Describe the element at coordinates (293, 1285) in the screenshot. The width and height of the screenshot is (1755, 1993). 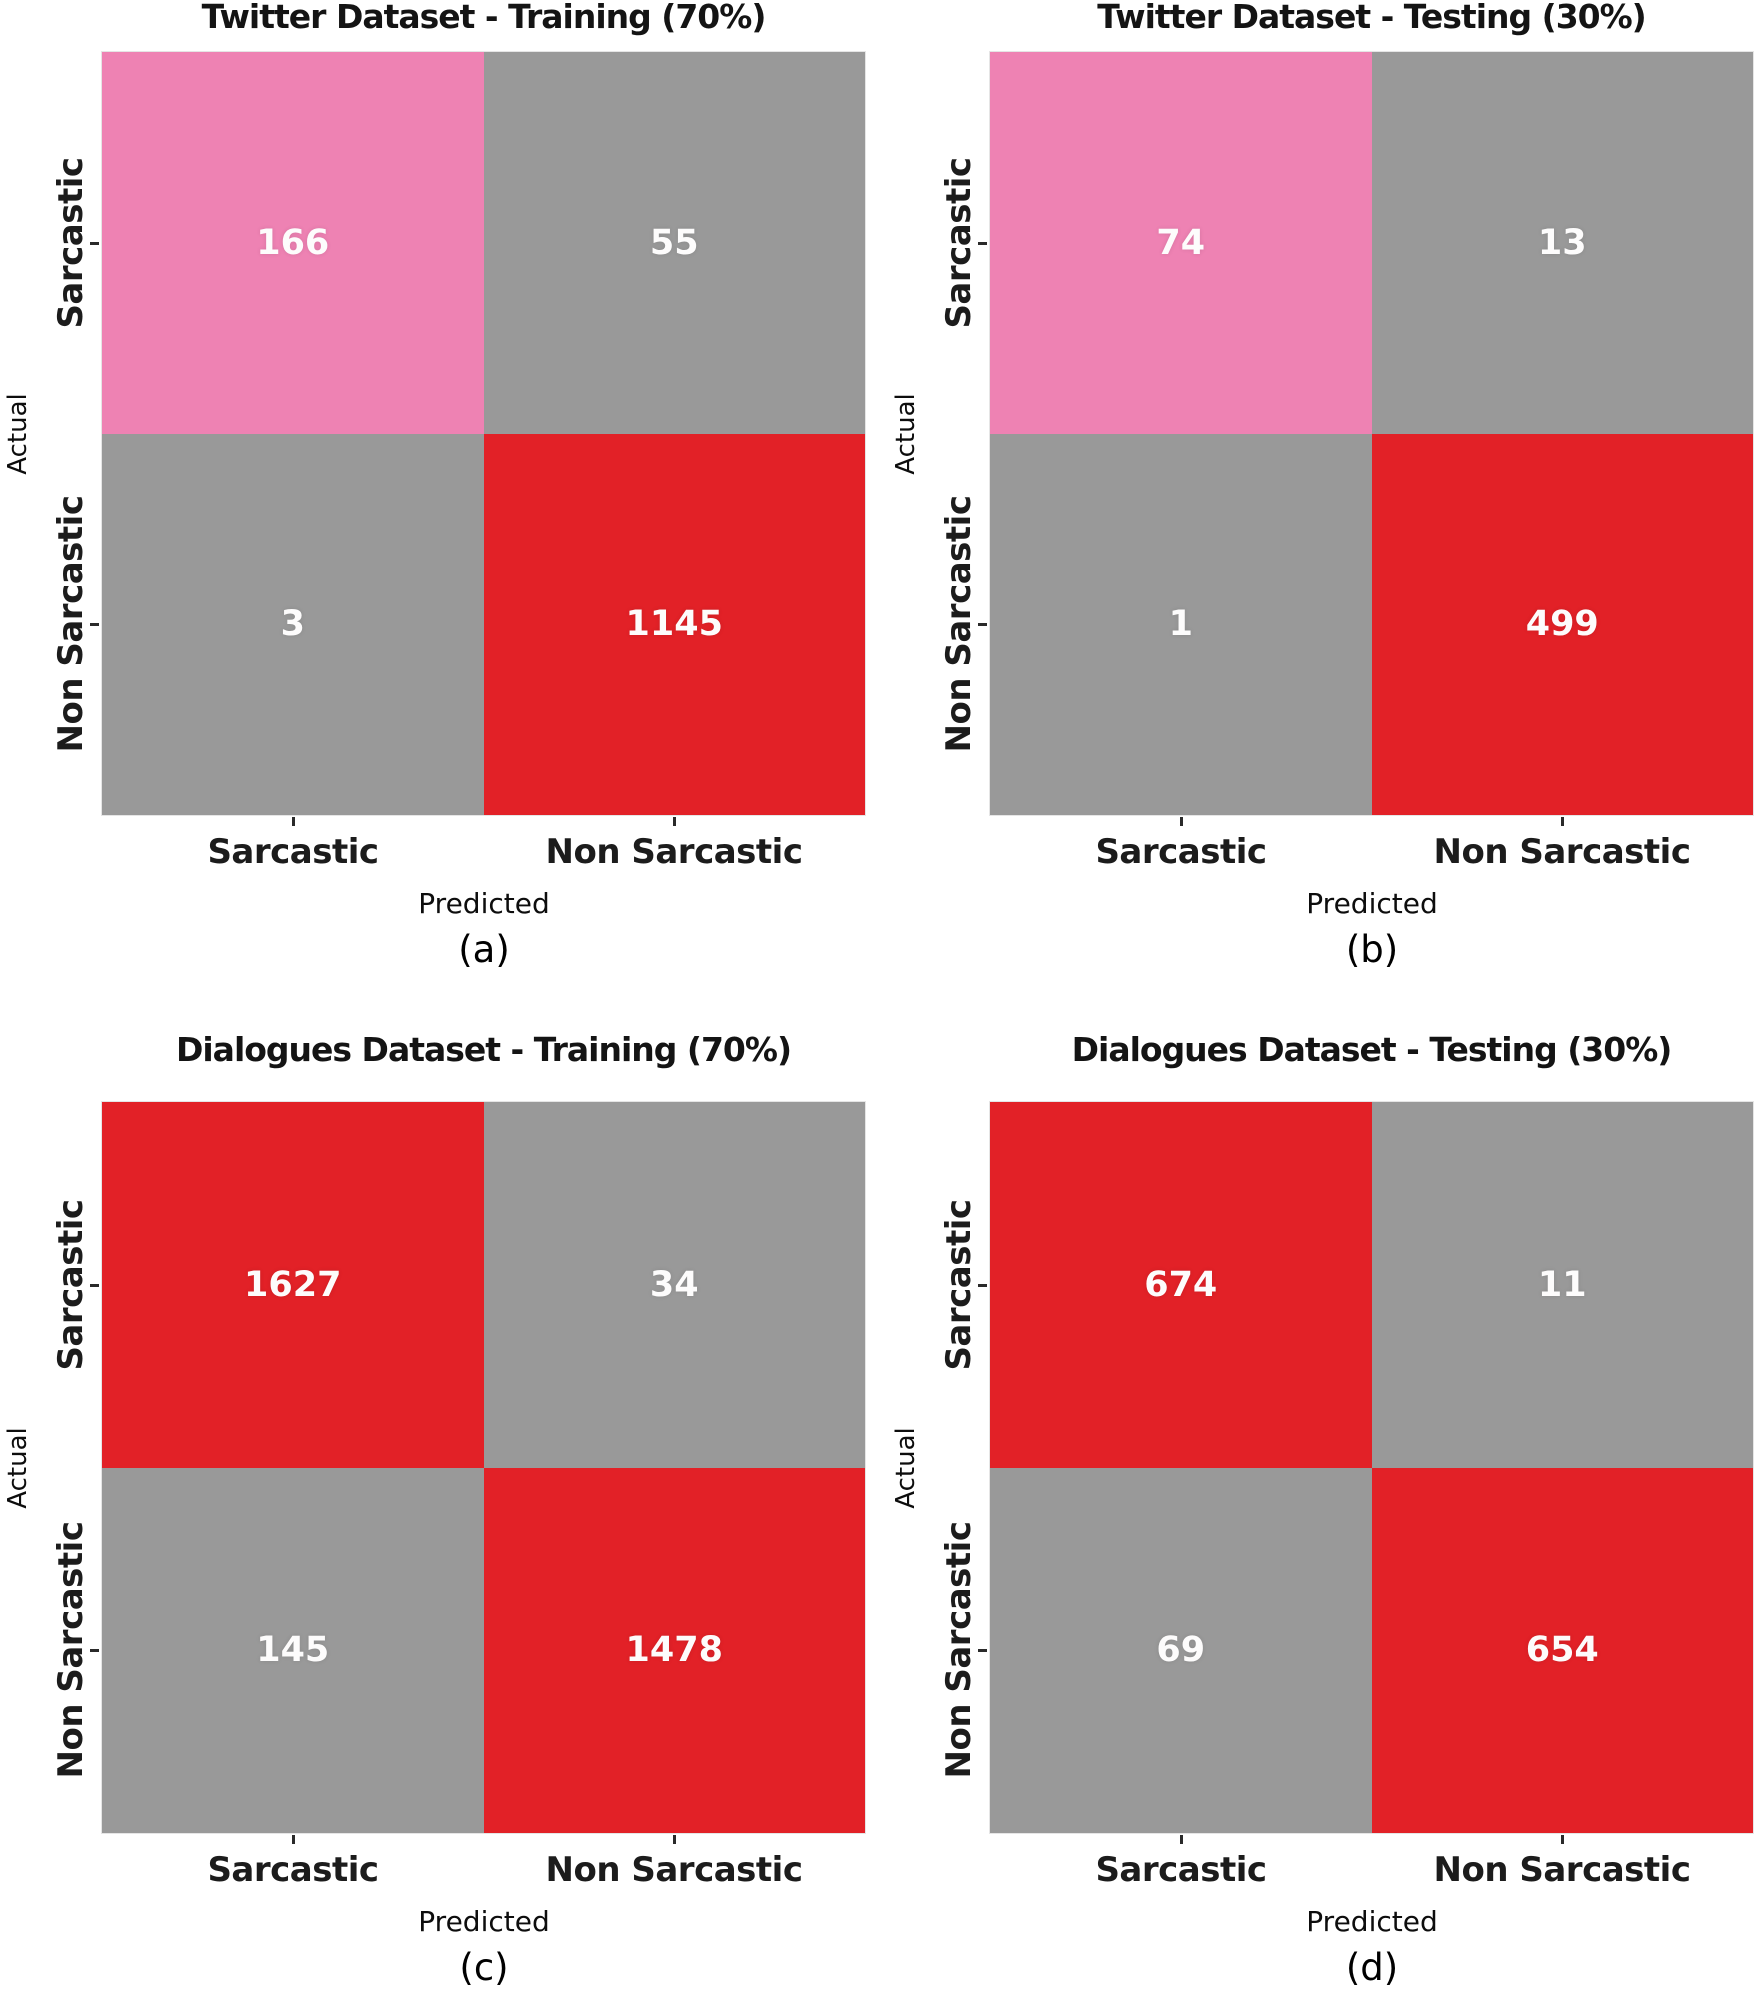
I see `cell-actual-sarcastic-pred-sarcastic: 1627` at that location.